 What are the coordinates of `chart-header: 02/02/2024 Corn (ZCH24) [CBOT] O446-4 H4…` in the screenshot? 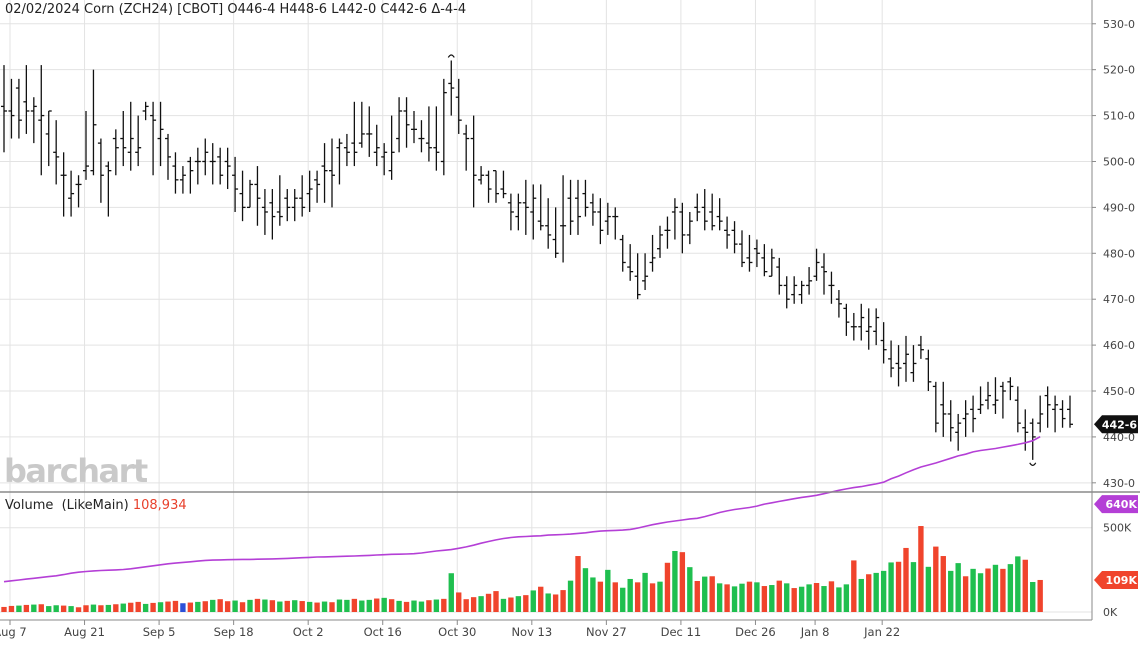 It's located at (236, 9).